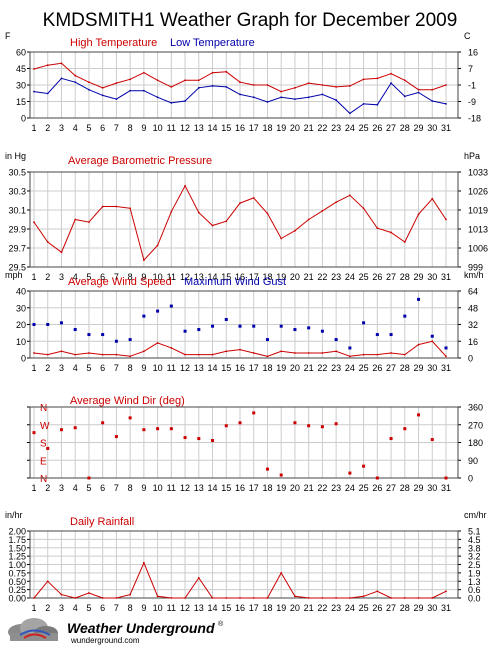  What do you see at coordinates (226, 608) in the screenshot?
I see `x-tick-label: 15` at bounding box center [226, 608].